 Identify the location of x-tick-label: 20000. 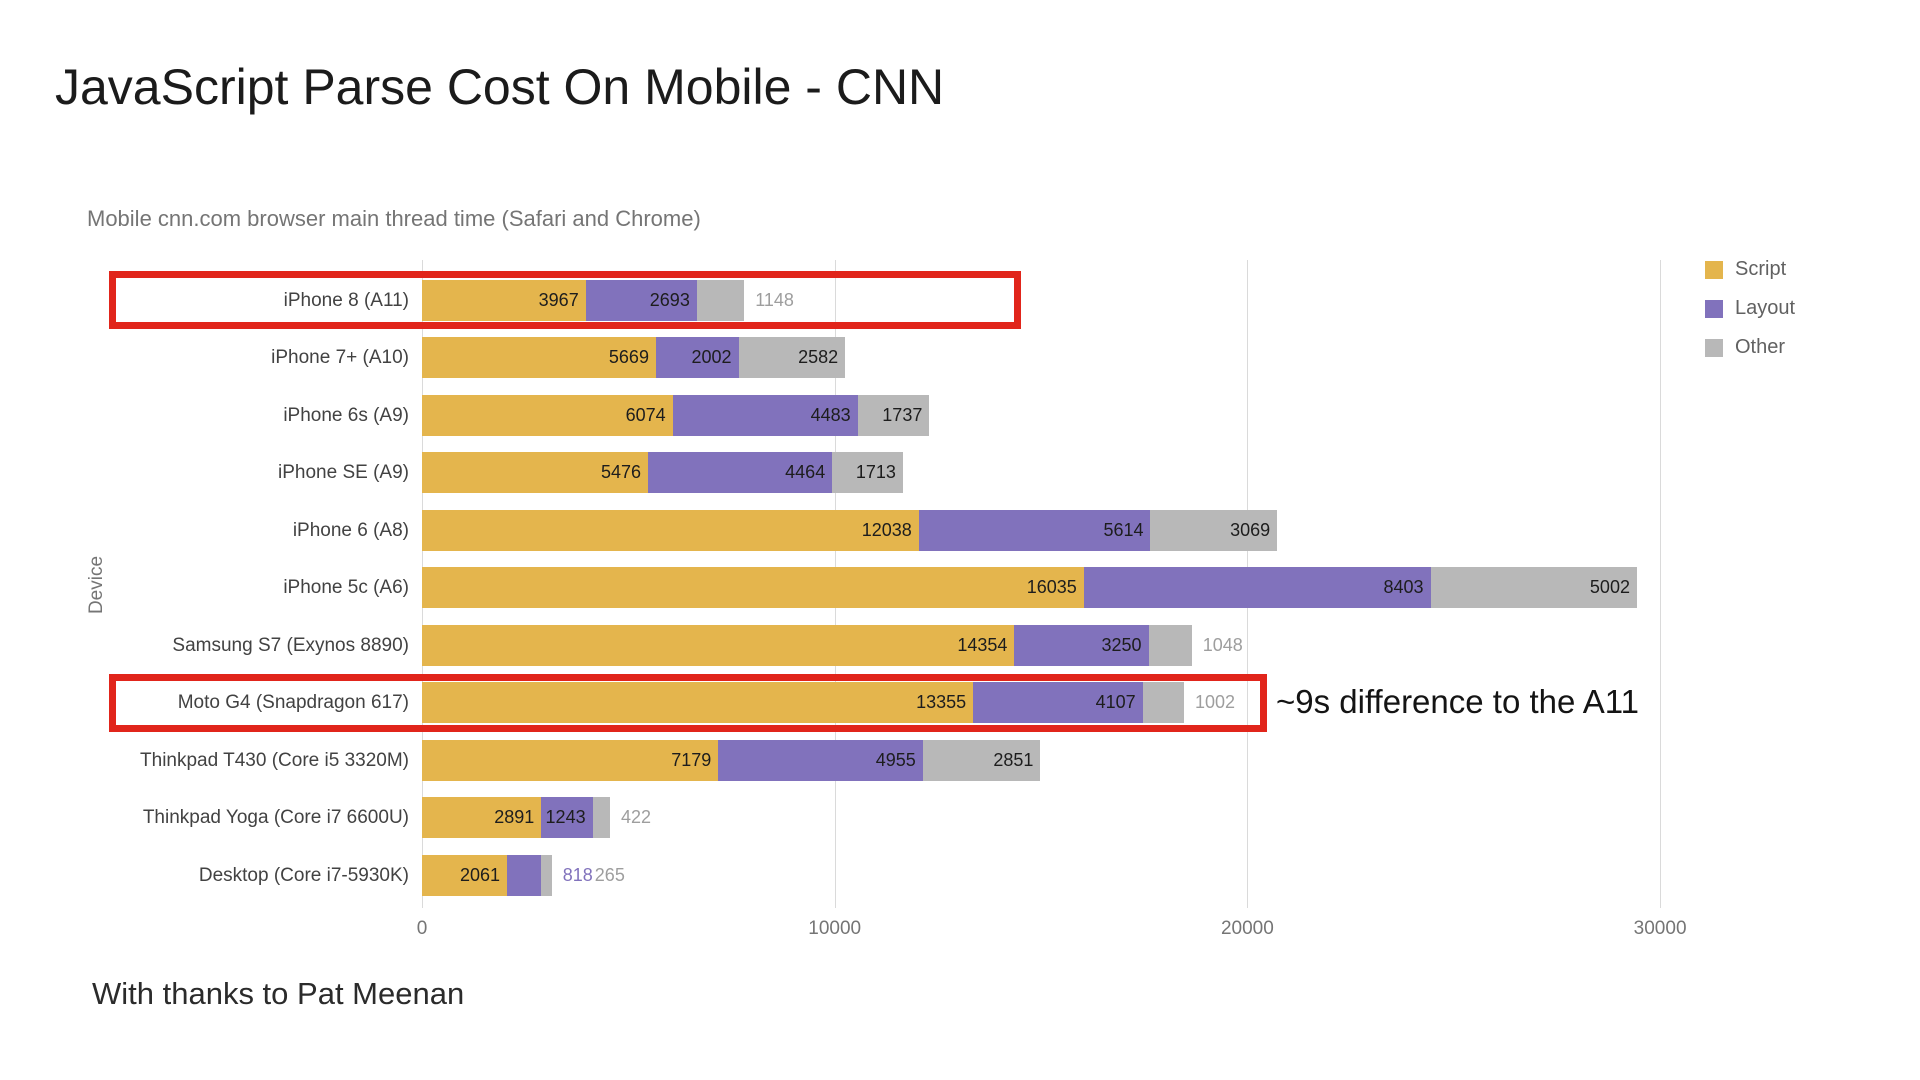
(1247, 928).